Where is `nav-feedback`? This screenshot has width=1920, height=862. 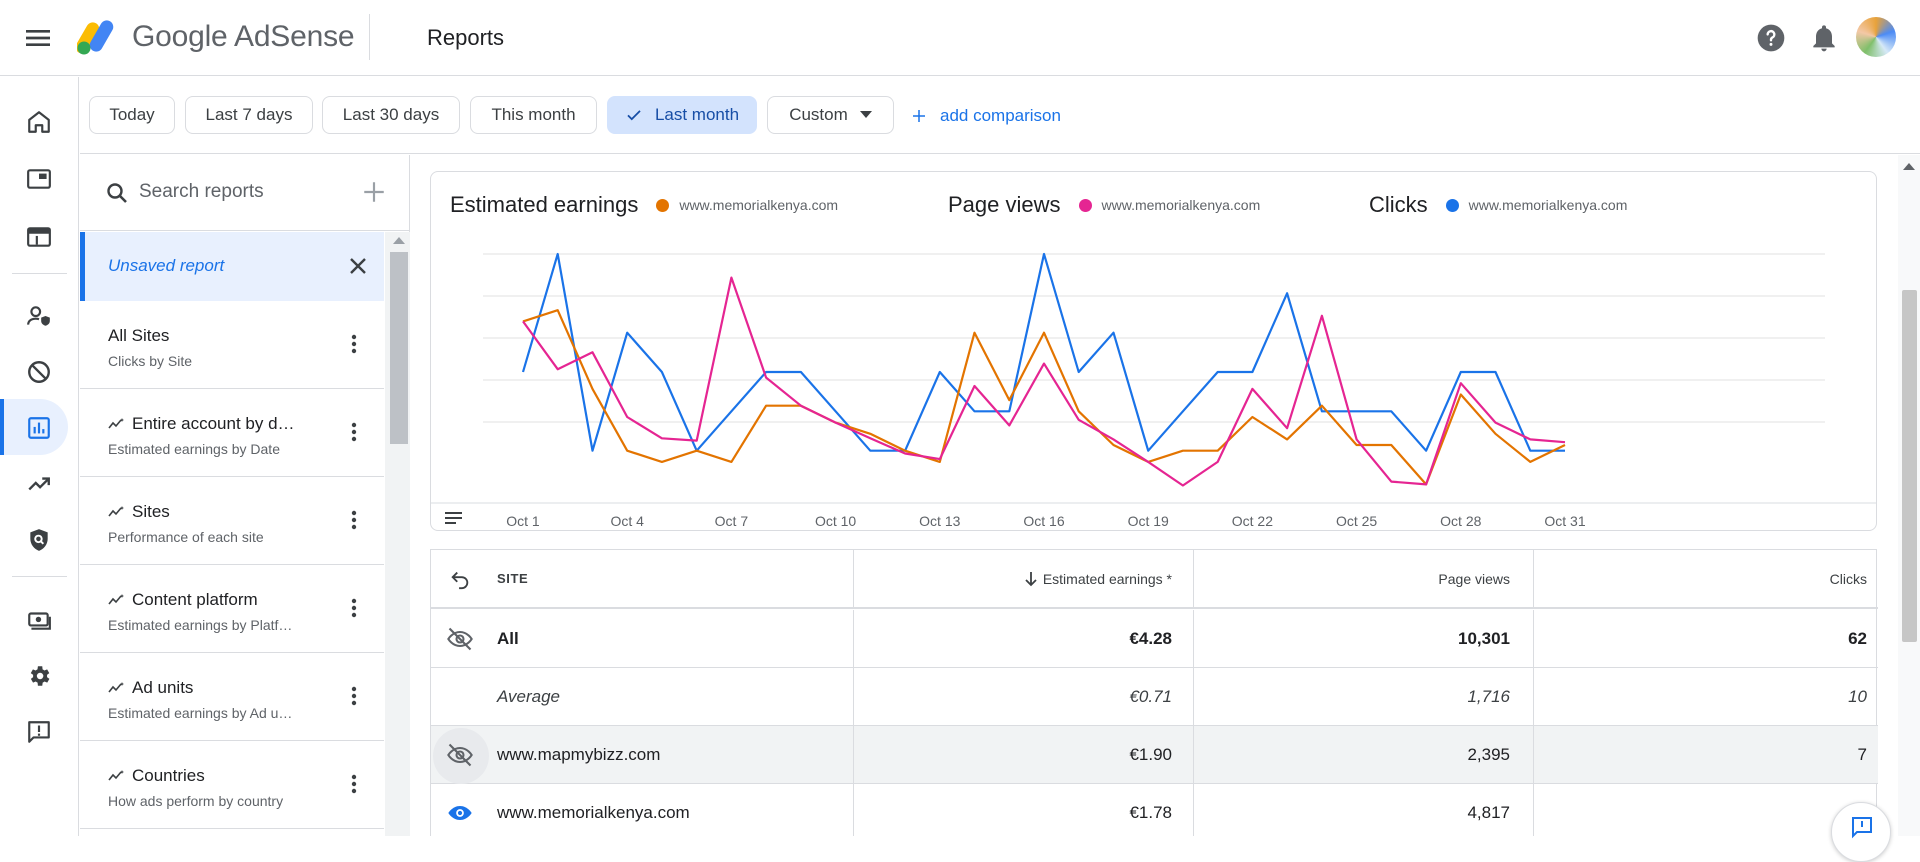
nav-feedback is located at coordinates (39, 731).